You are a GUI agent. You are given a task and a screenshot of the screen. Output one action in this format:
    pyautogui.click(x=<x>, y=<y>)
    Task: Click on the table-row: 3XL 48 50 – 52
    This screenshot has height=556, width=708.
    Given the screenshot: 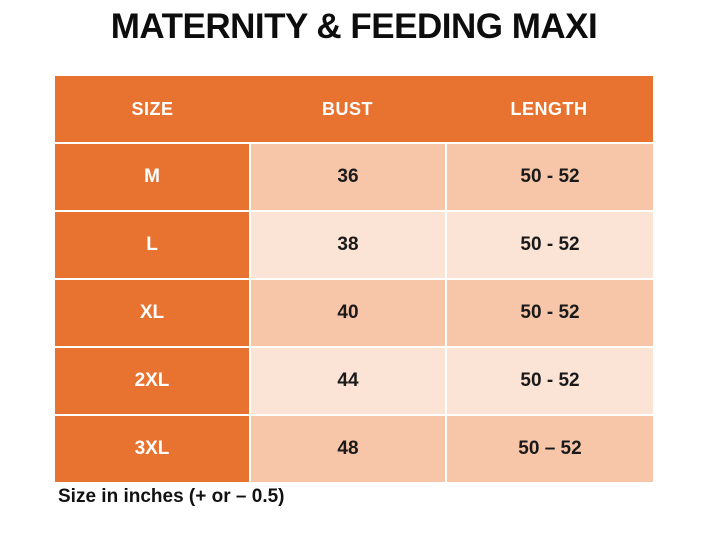 What is the action you would take?
    pyautogui.click(x=354, y=449)
    